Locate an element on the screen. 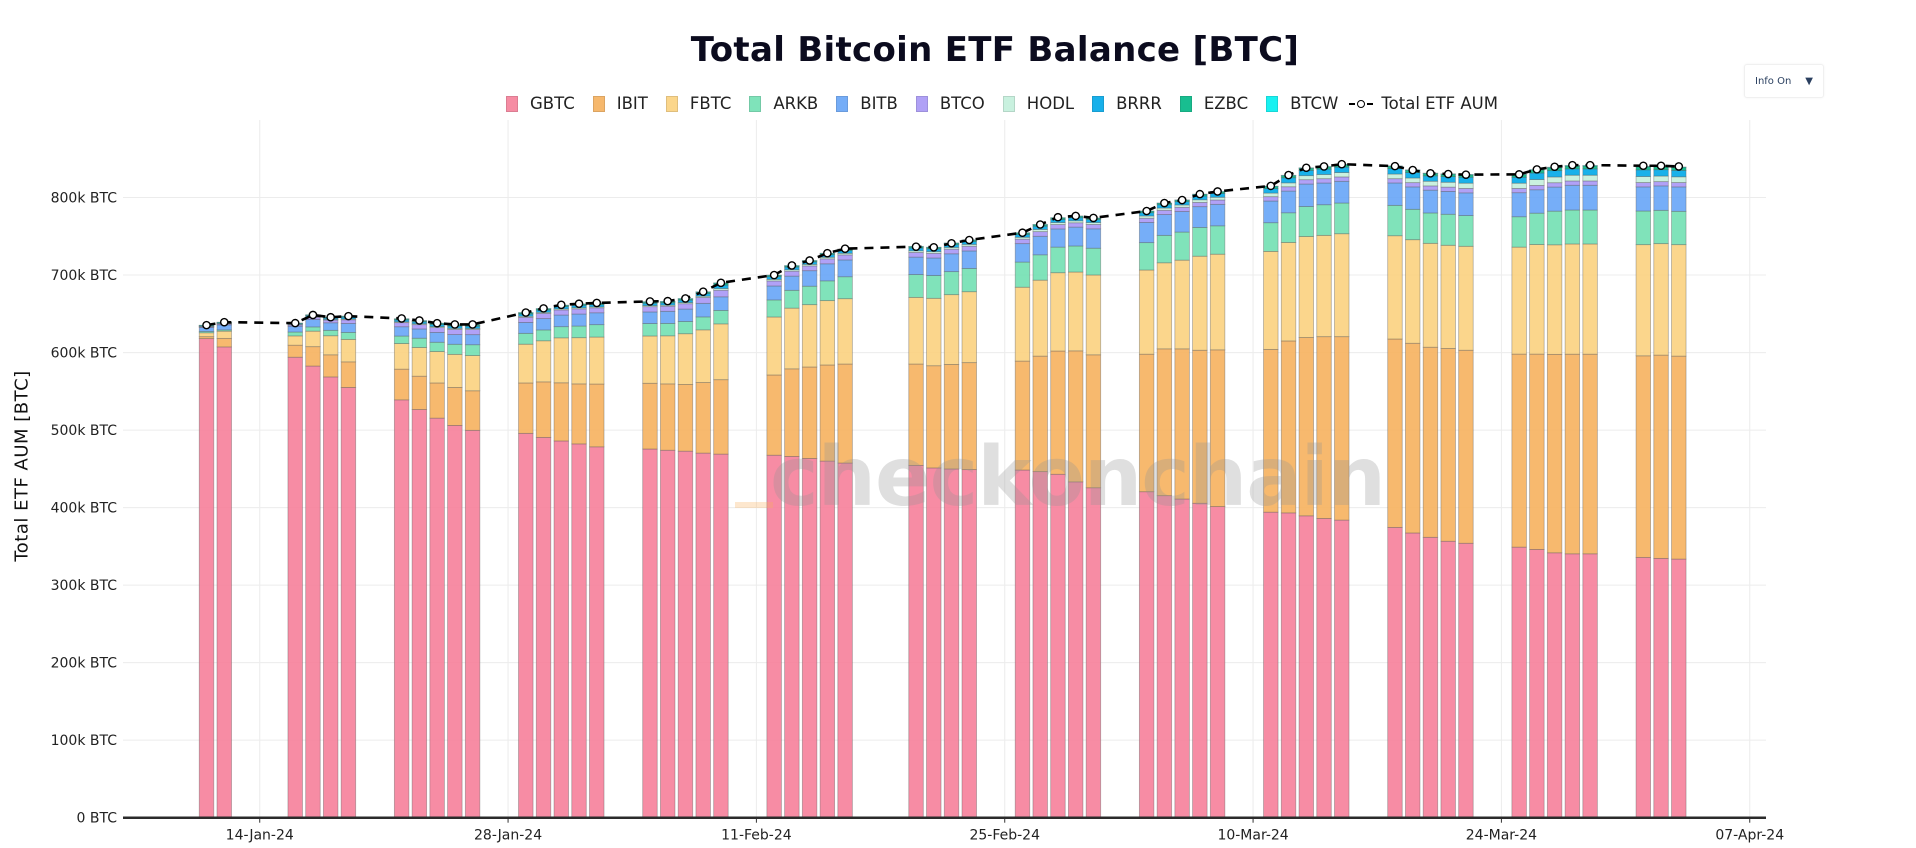 The image size is (1916, 848). legend-label: ARKB is located at coordinates (796, 103).